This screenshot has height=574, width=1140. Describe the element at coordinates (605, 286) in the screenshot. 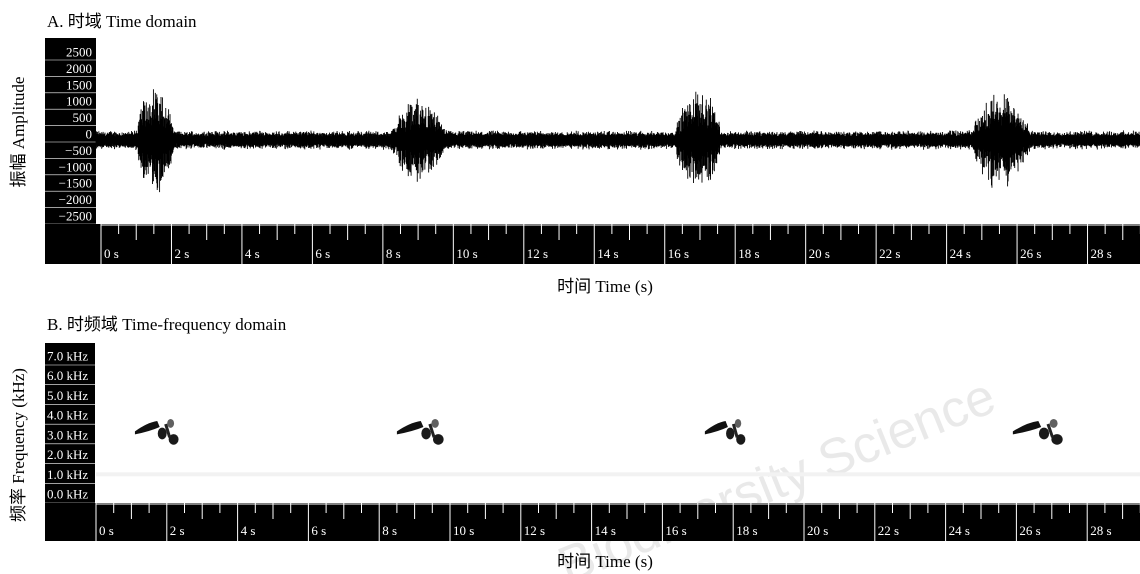

I see `panel-a-xlabel: 时间 Time (s)` at that location.